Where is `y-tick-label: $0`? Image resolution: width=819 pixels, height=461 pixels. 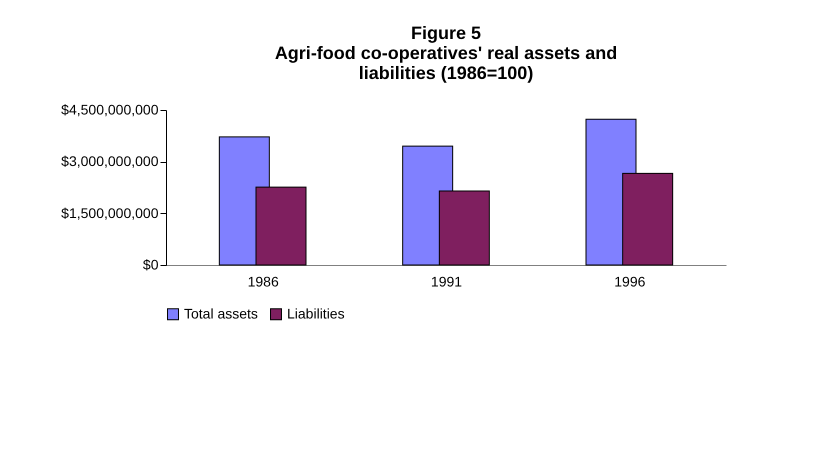 y-tick-label: $0 is located at coordinates (150, 264).